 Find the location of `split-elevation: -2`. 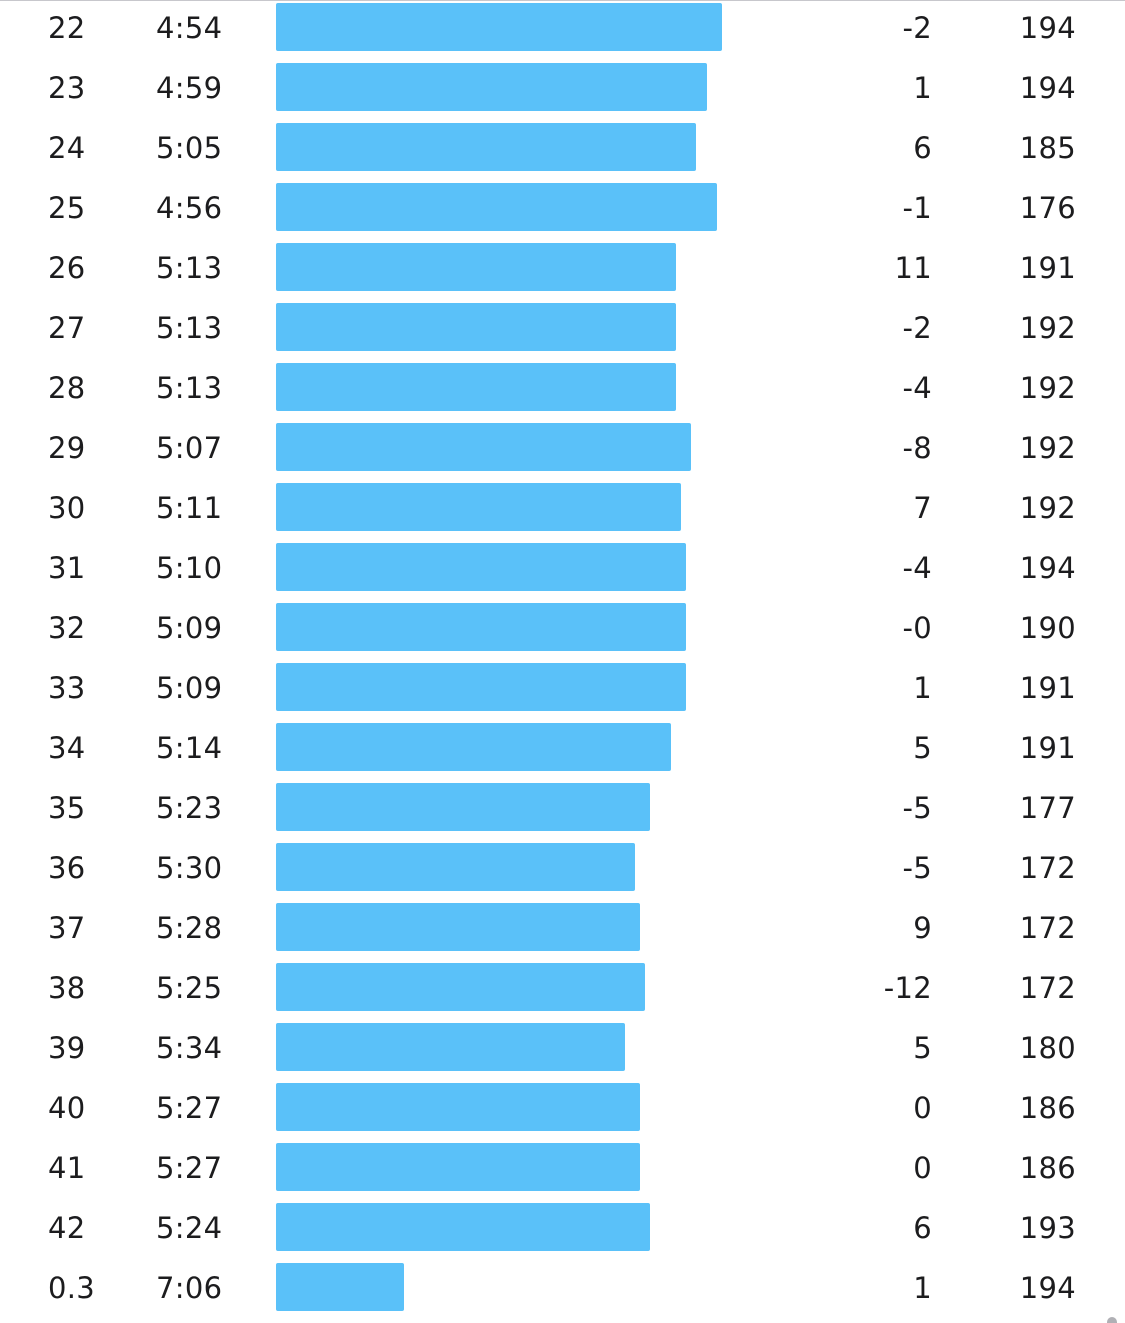

split-elevation: -2 is located at coordinates (917, 328).